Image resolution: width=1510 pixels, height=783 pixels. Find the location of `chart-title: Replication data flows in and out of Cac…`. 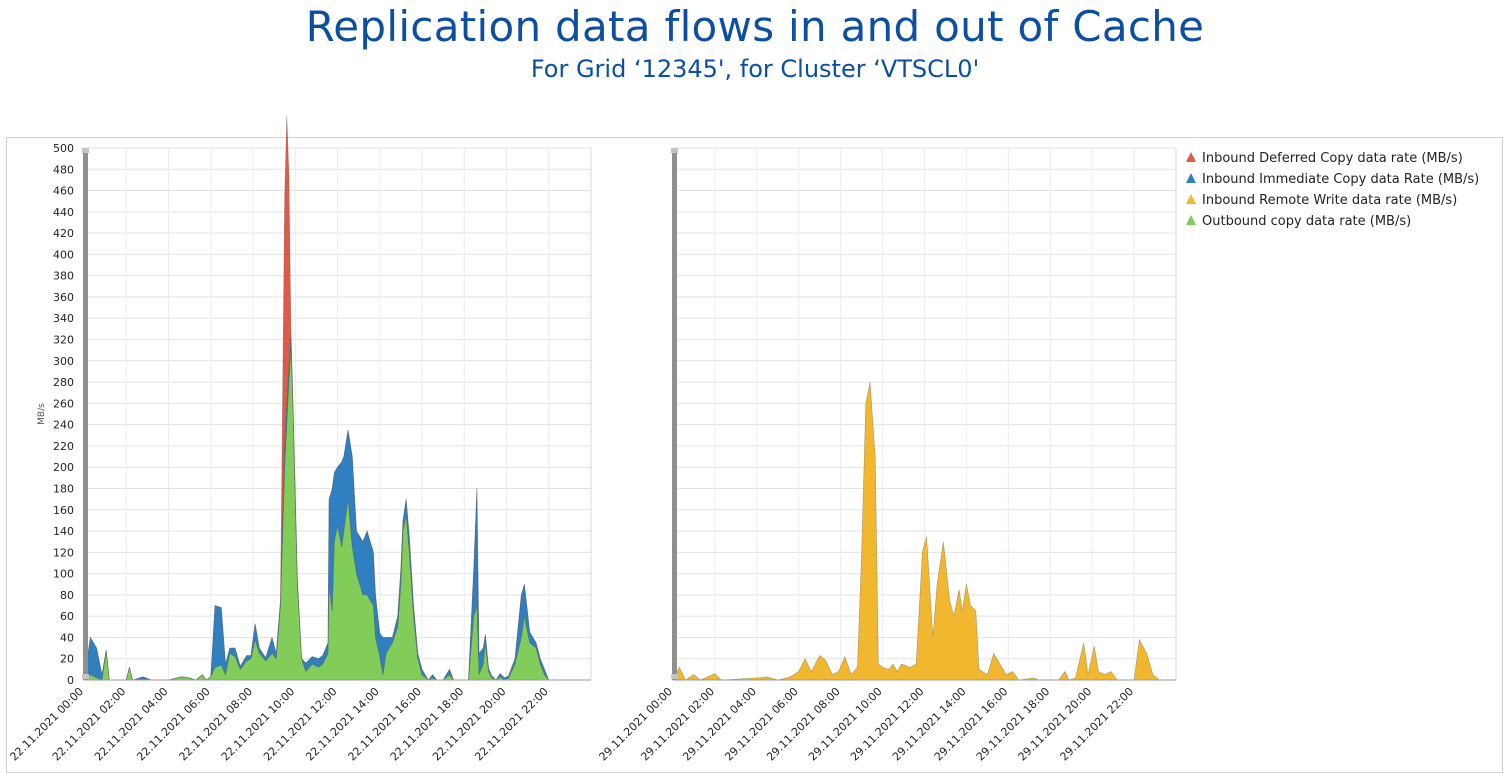

chart-title: Replication data flows in and out of Cac… is located at coordinates (755, 26).